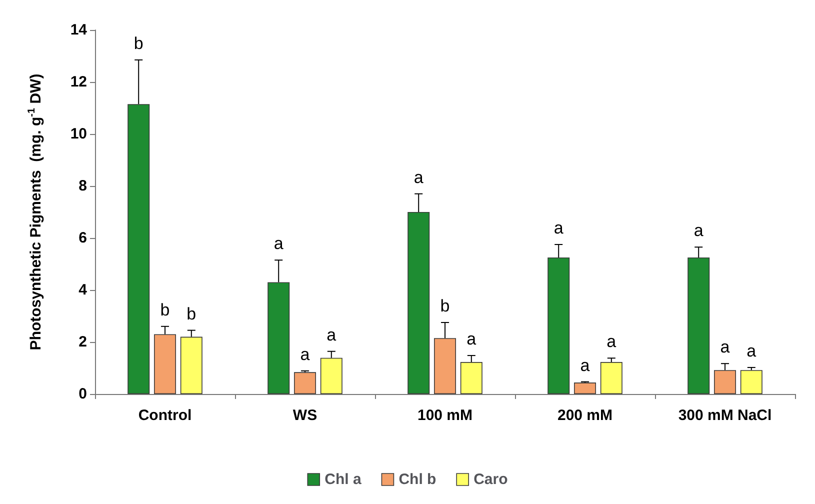 The height and width of the screenshot is (504, 815). Describe the element at coordinates (491, 479) in the screenshot. I see `legend-label: Caro` at that location.